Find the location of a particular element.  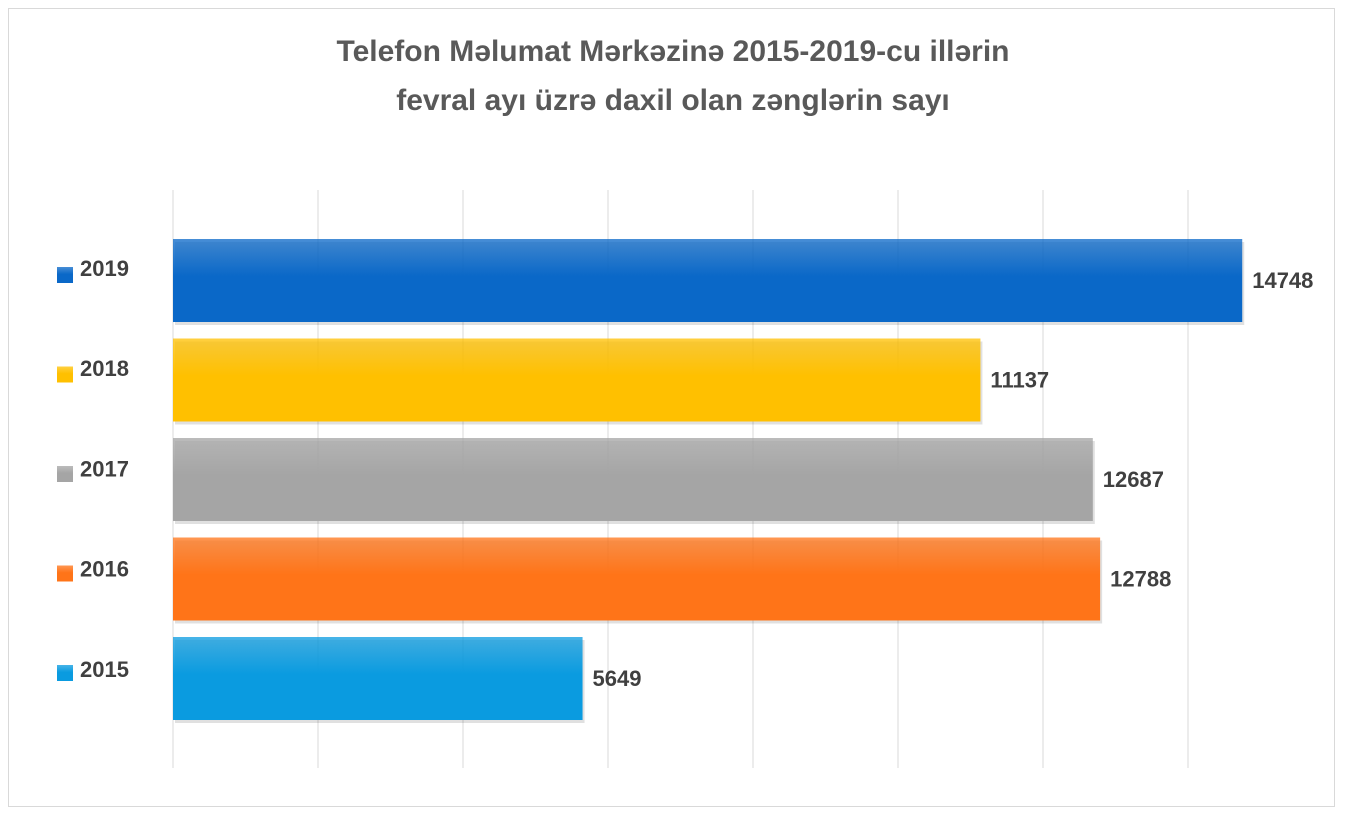

category-label: 2018 is located at coordinates (104, 368).